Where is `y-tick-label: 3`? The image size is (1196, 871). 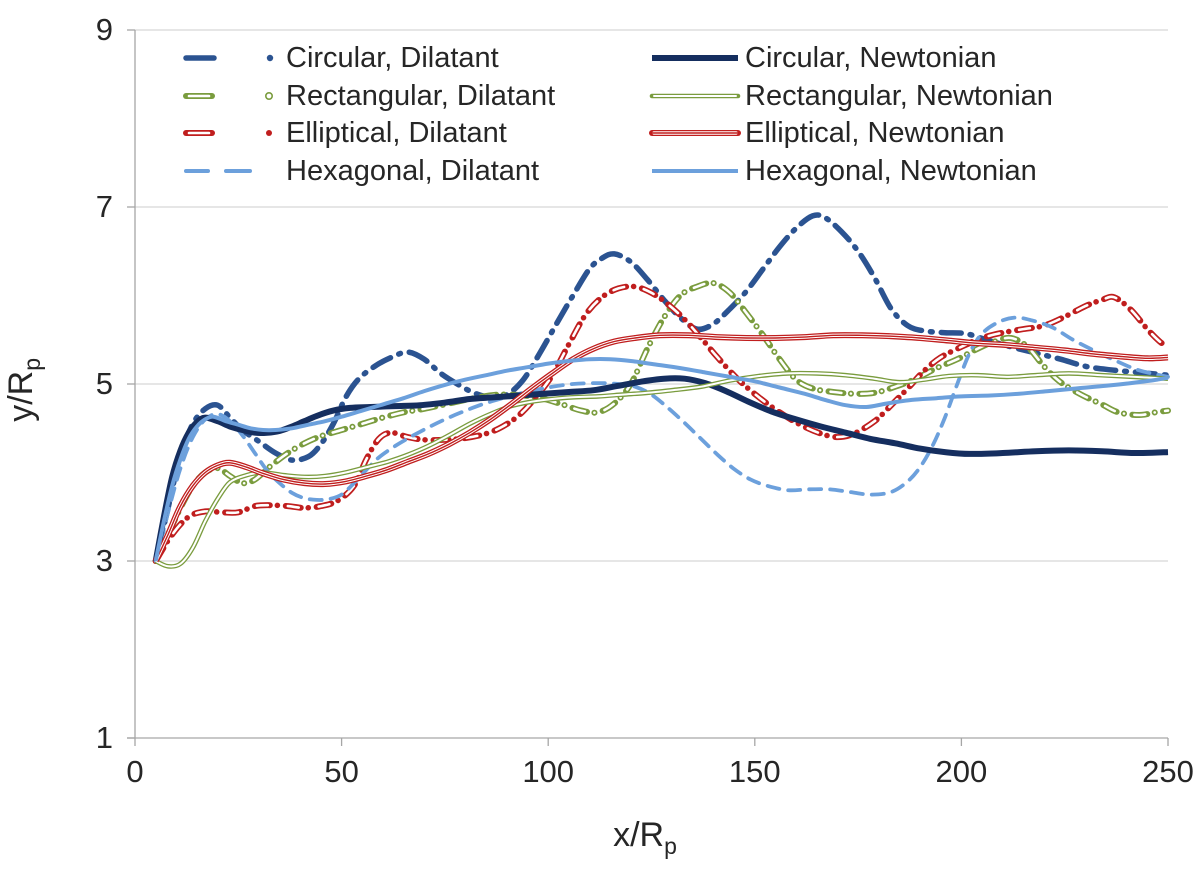 y-tick-label: 3 is located at coordinates (104, 560).